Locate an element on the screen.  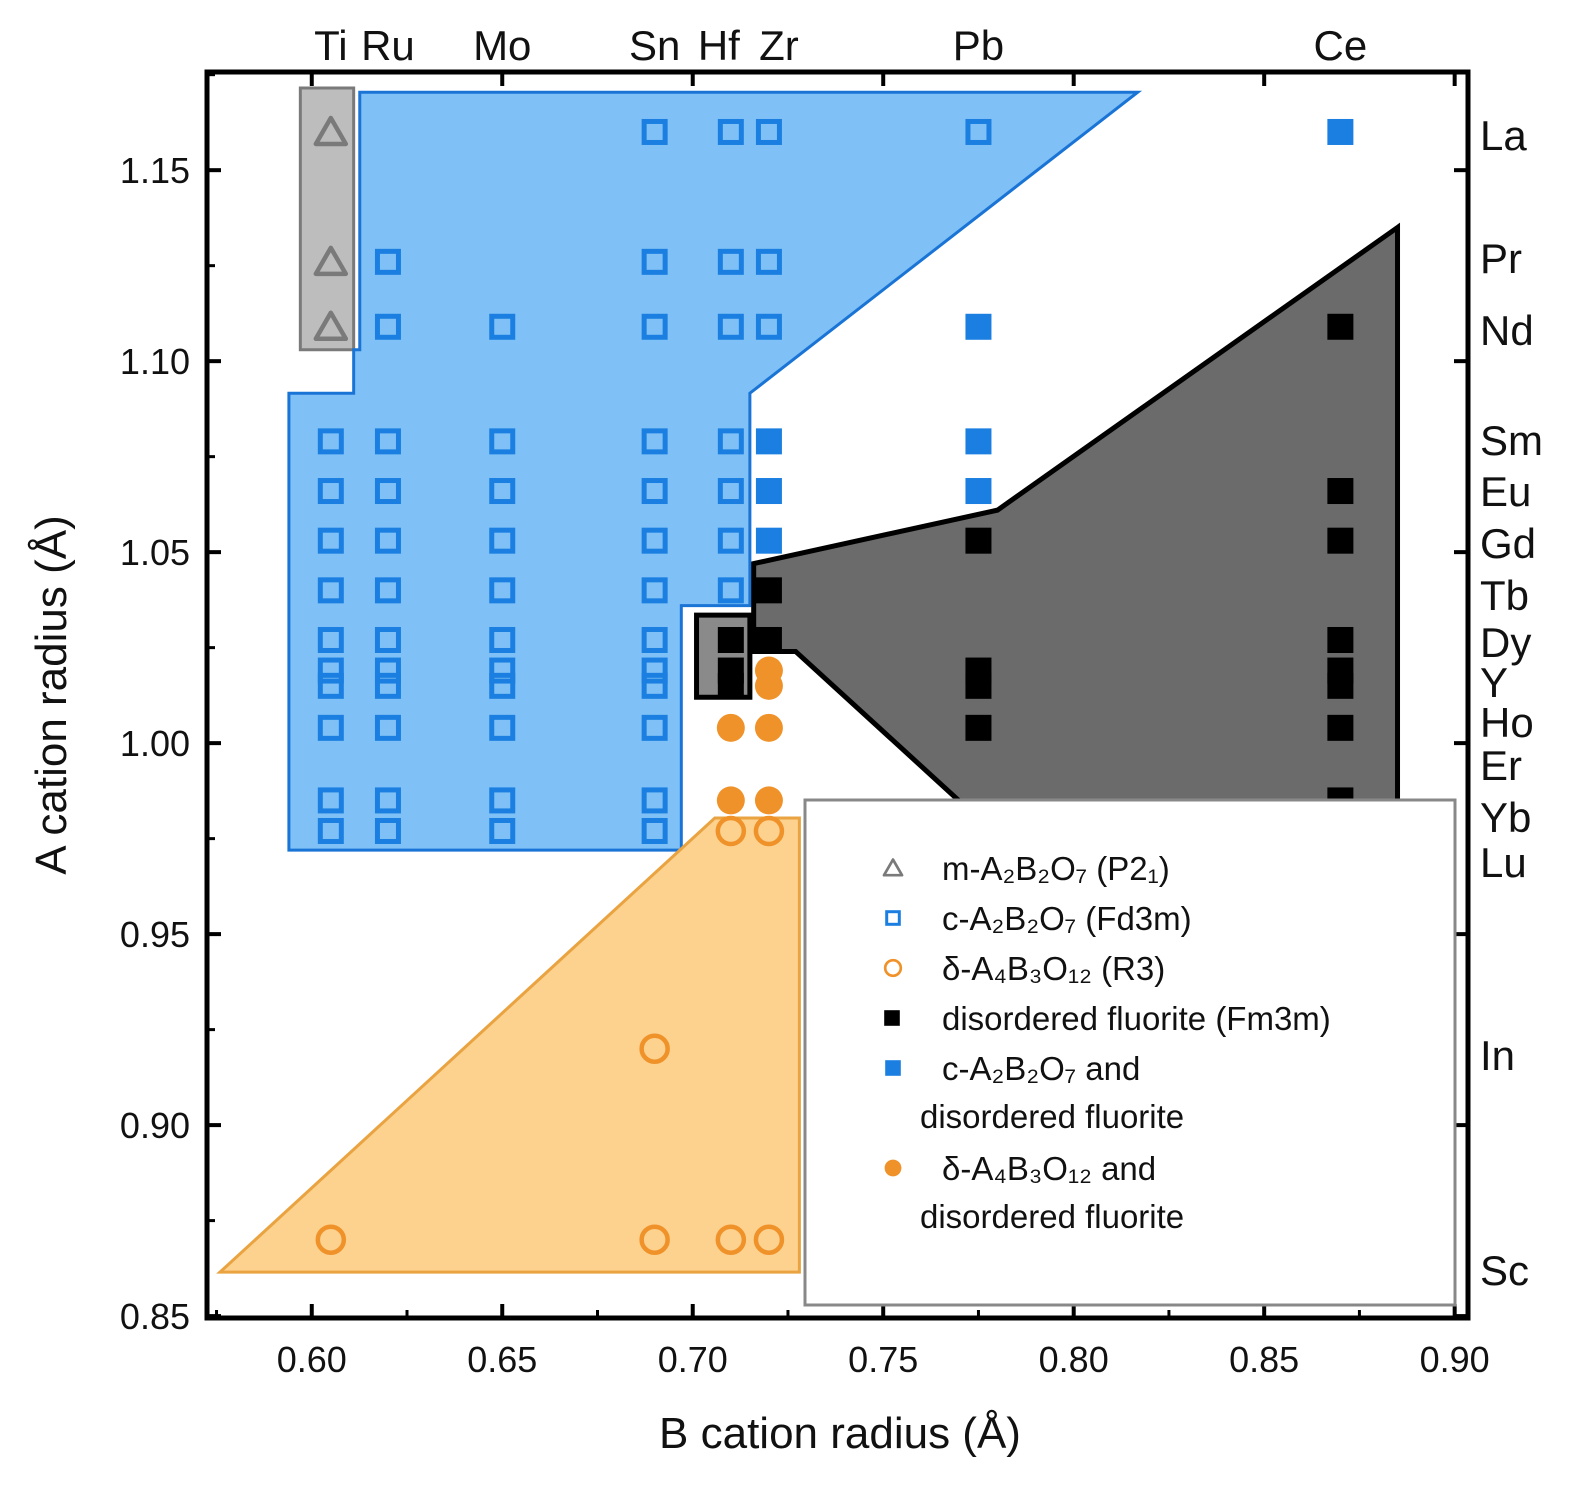
y-tick-label: 1.15 is located at coordinates (155, 170).